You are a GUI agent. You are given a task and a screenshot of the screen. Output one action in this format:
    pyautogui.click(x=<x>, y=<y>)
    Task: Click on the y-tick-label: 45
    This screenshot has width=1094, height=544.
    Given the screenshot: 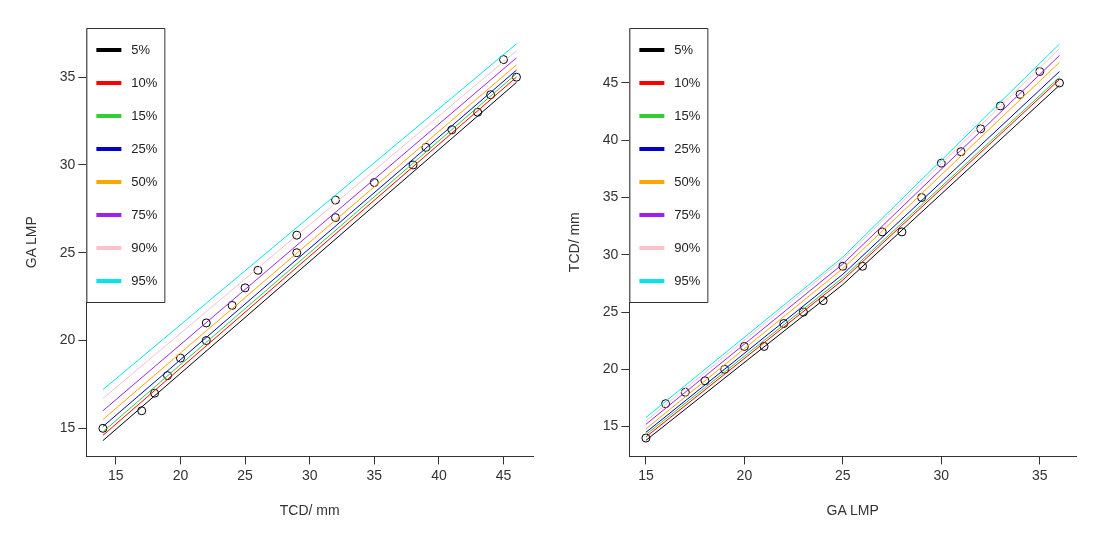 What is the action you would take?
    pyautogui.click(x=610, y=81)
    